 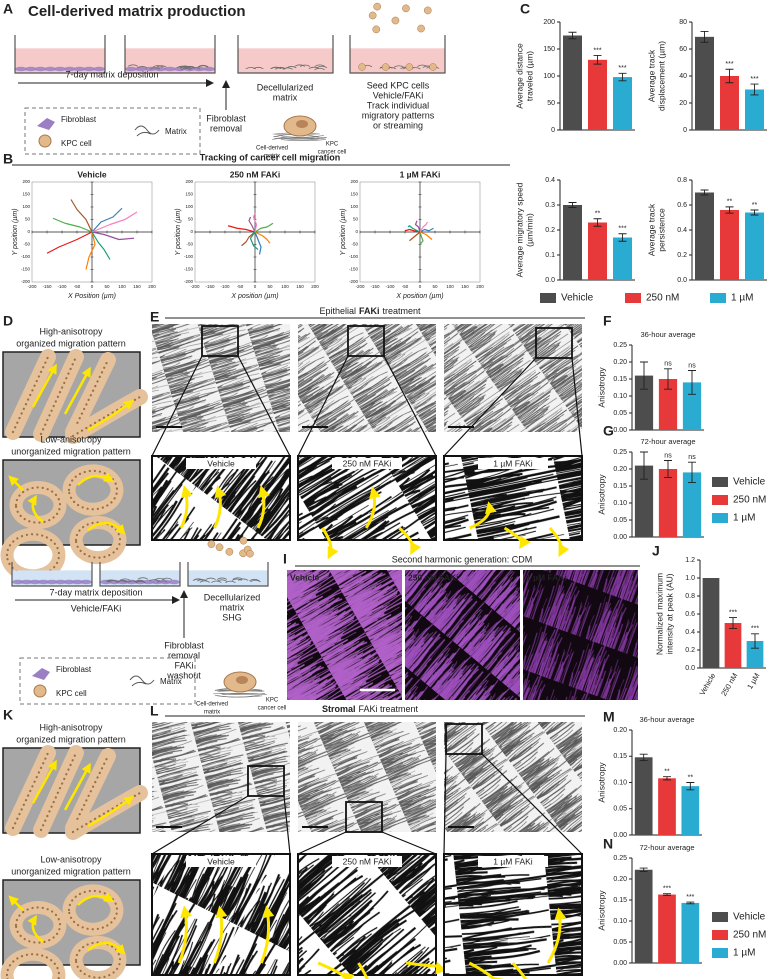 I want to click on y-tick-label: -150, so click(x=354, y=269).